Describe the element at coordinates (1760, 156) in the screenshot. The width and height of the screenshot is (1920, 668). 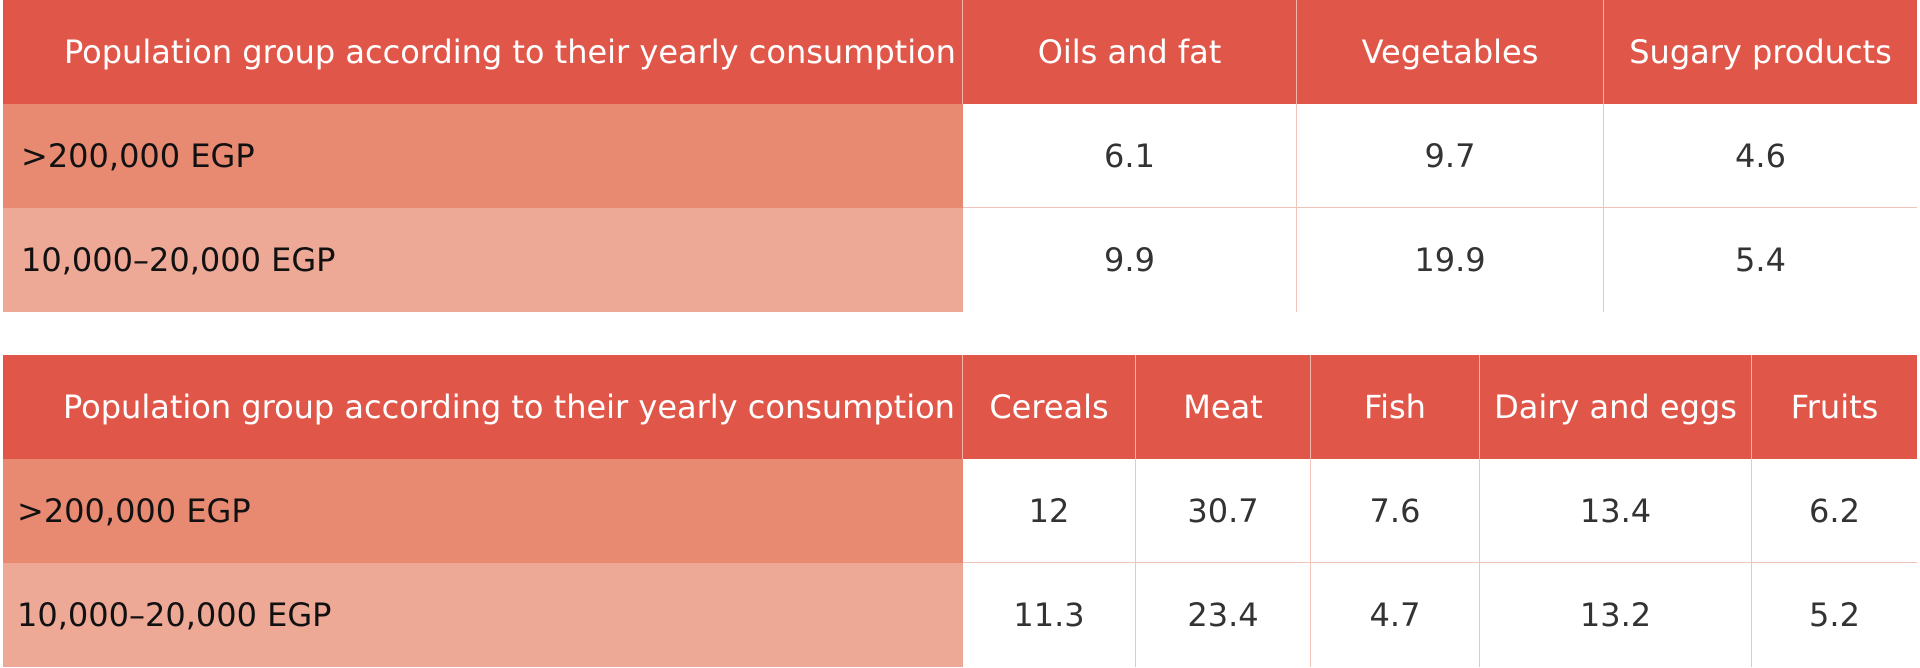
I see `table-cell: 4.6` at that location.